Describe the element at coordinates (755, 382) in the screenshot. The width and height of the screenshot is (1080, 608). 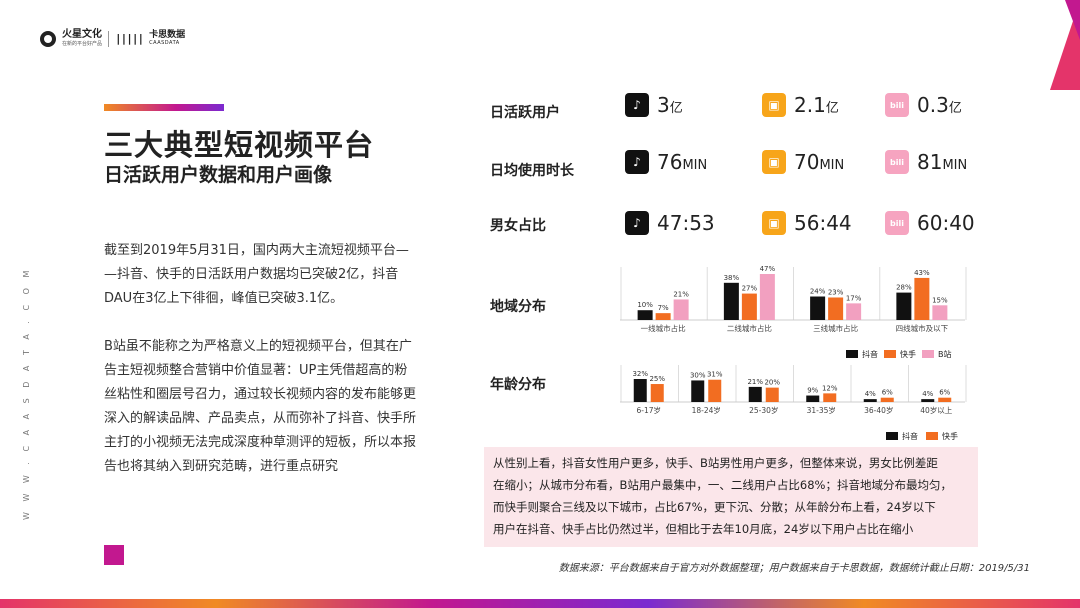
I see `bar-value-label: 21%` at that location.